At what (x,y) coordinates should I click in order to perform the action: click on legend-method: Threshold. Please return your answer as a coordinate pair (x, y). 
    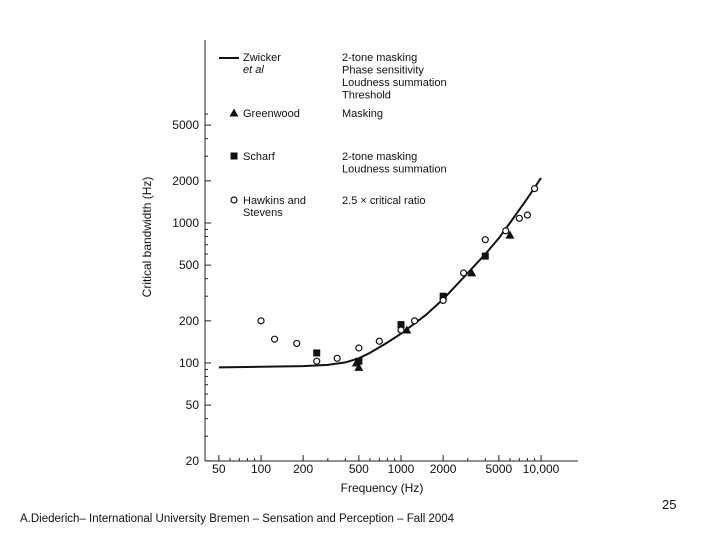
    Looking at the image, I should click on (366, 96).